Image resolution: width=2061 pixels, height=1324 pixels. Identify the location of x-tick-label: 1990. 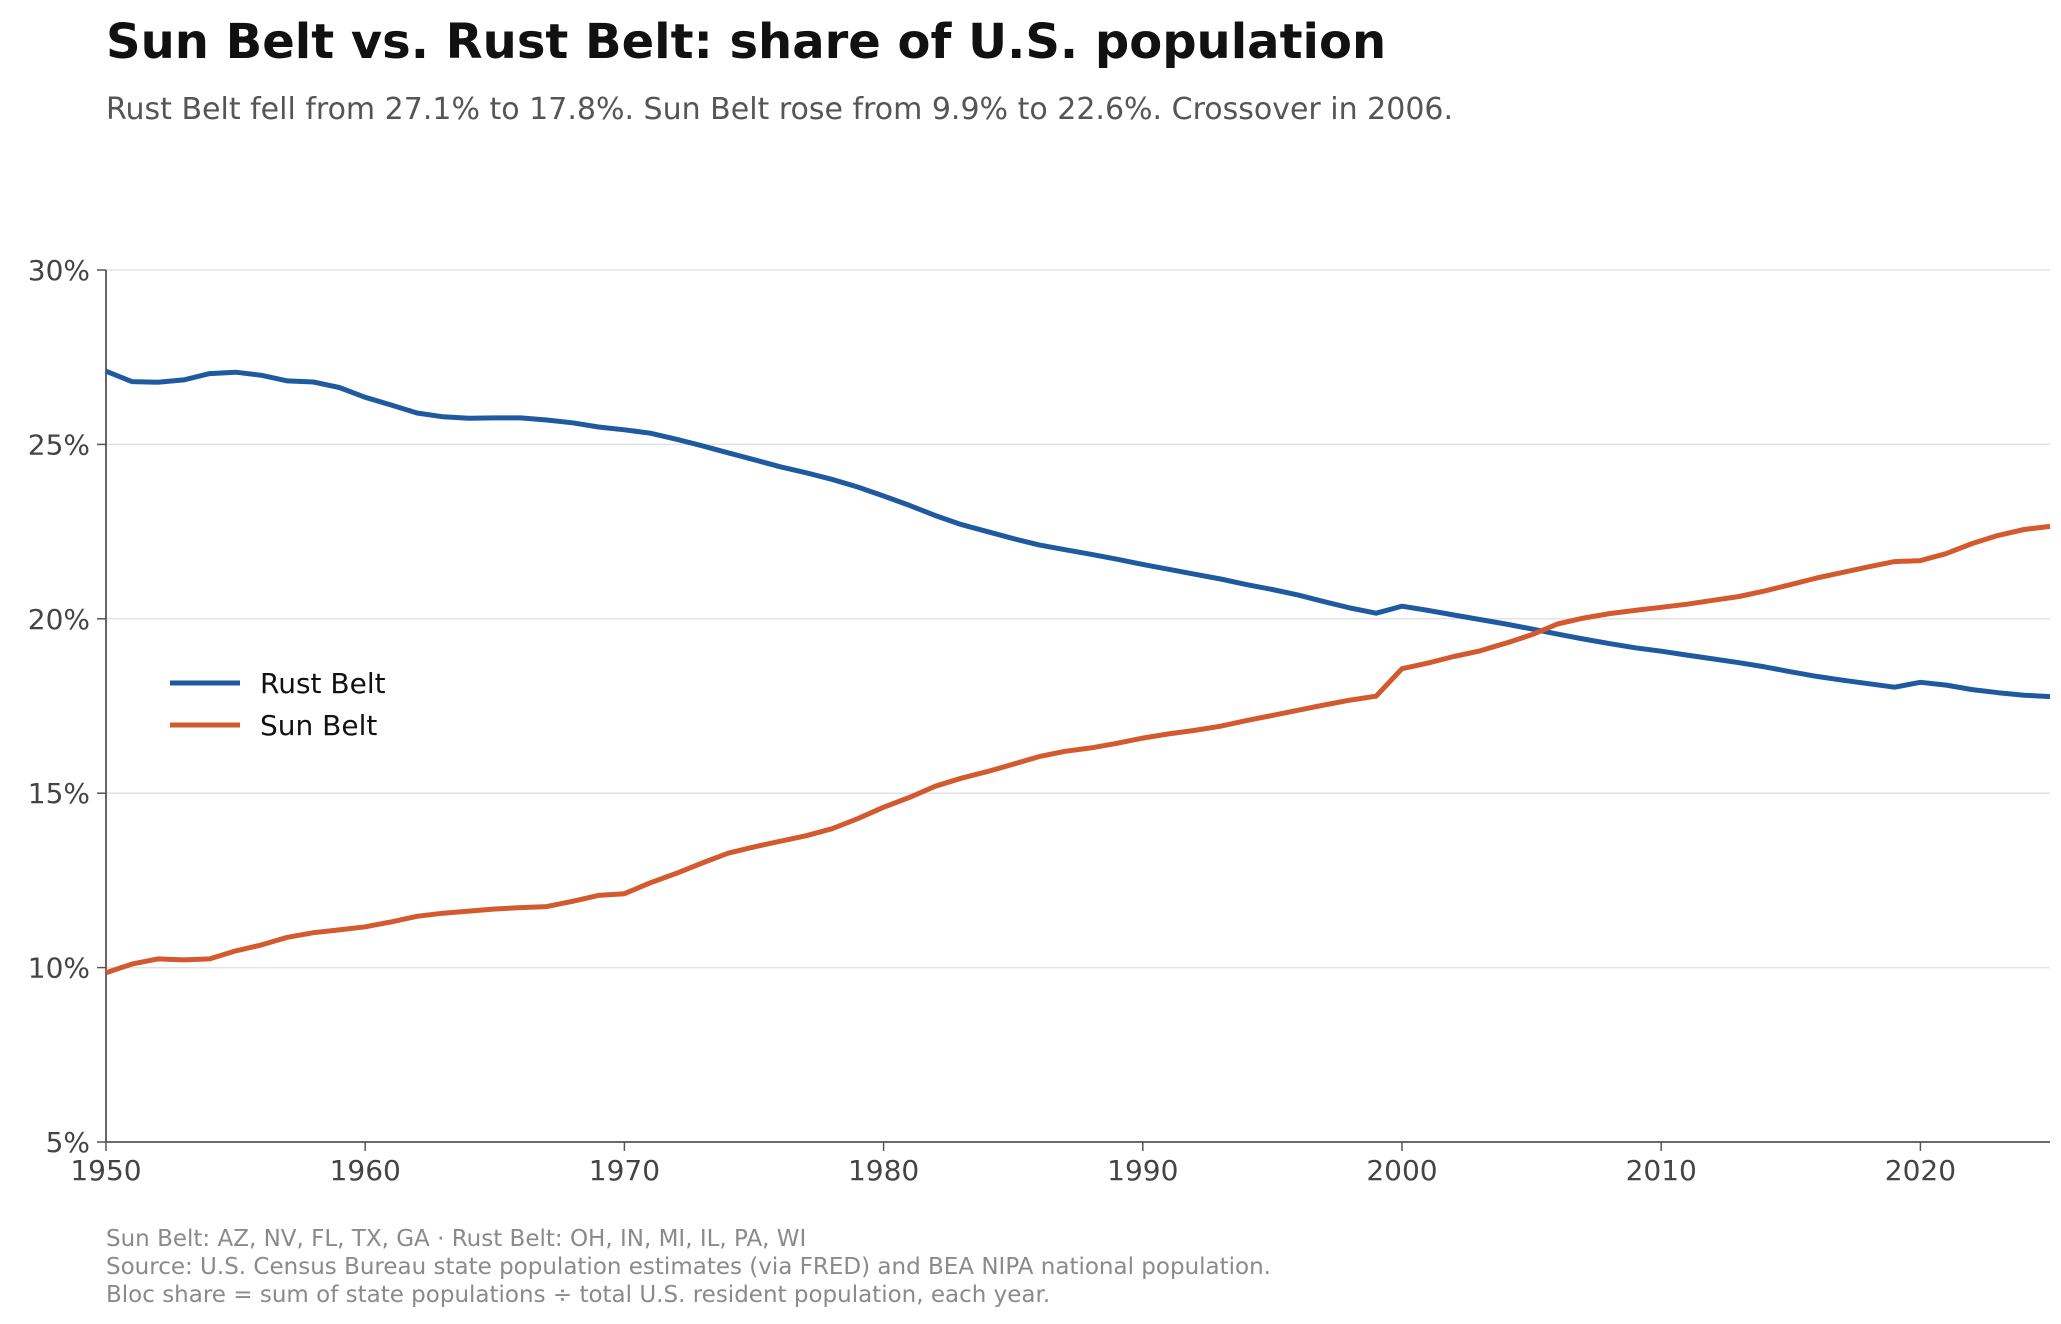
(1142, 1170).